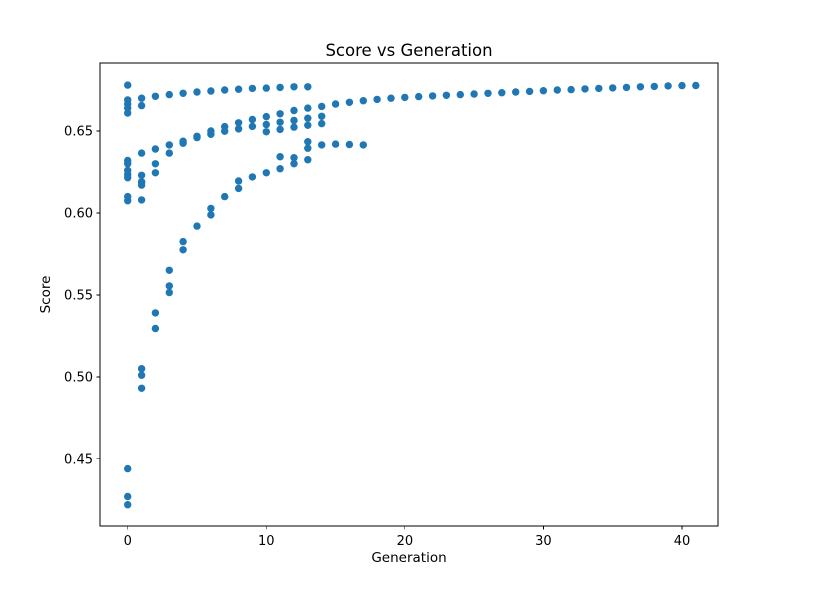 The height and width of the screenshot is (591, 817). I want to click on y-tick-label: 0.65, so click(78, 132).